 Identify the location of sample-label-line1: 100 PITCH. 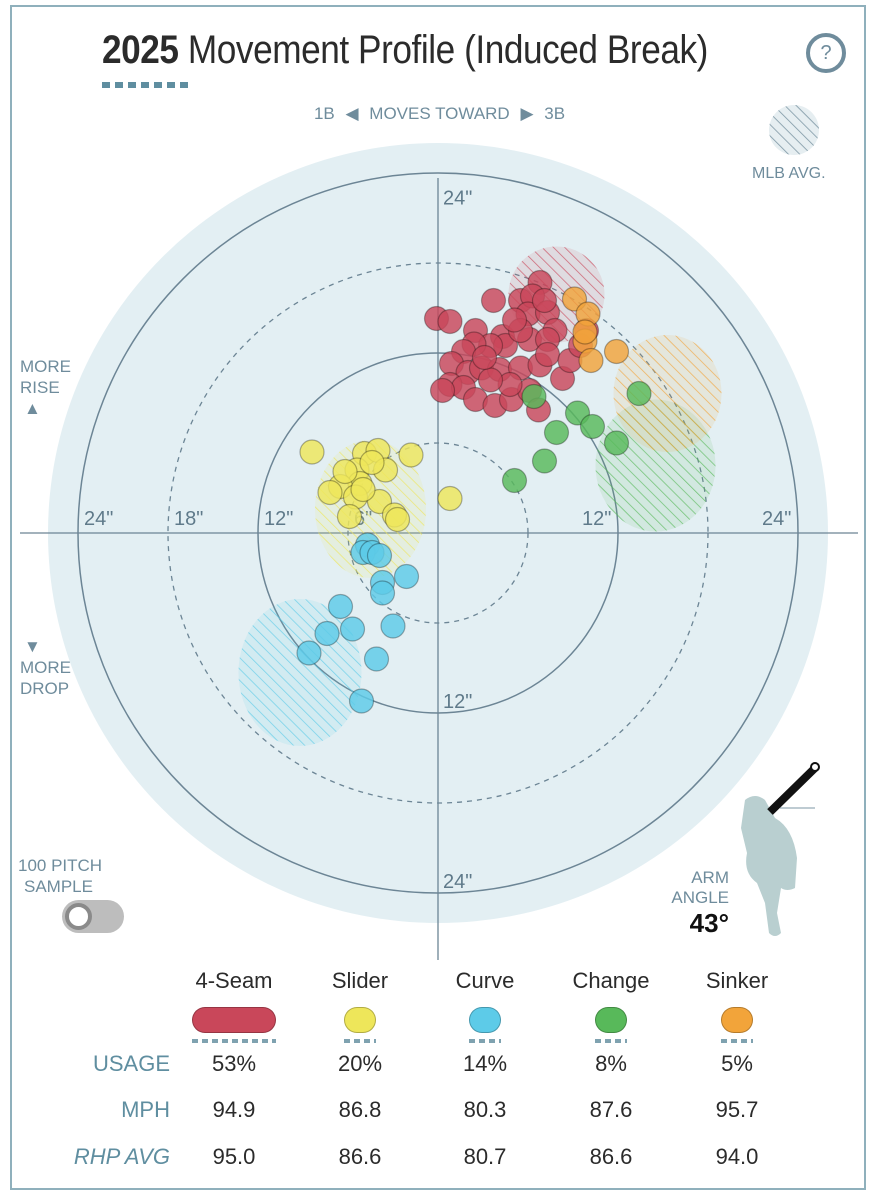
(60, 865).